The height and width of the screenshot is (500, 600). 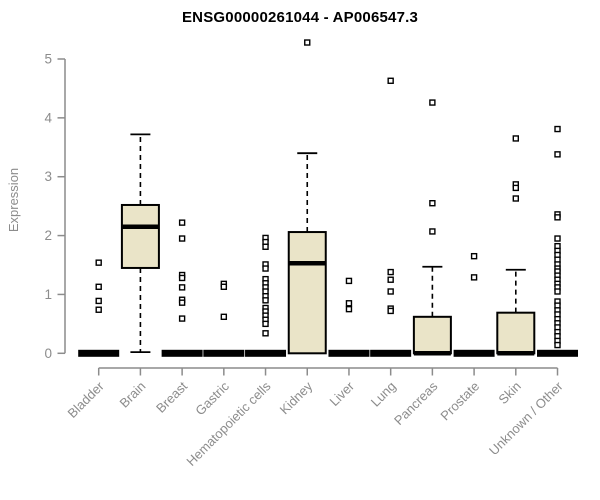 What do you see at coordinates (296, 397) in the screenshot?
I see `x-tick-label-5: Kidney` at bounding box center [296, 397].